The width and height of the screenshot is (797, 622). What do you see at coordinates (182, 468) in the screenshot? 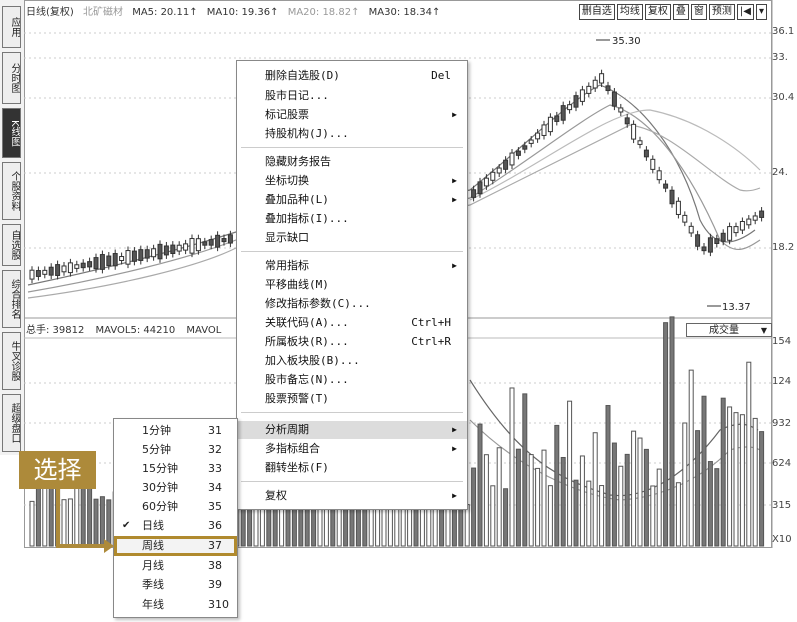
I see `period-15min: 15分钟 33` at bounding box center [182, 468].